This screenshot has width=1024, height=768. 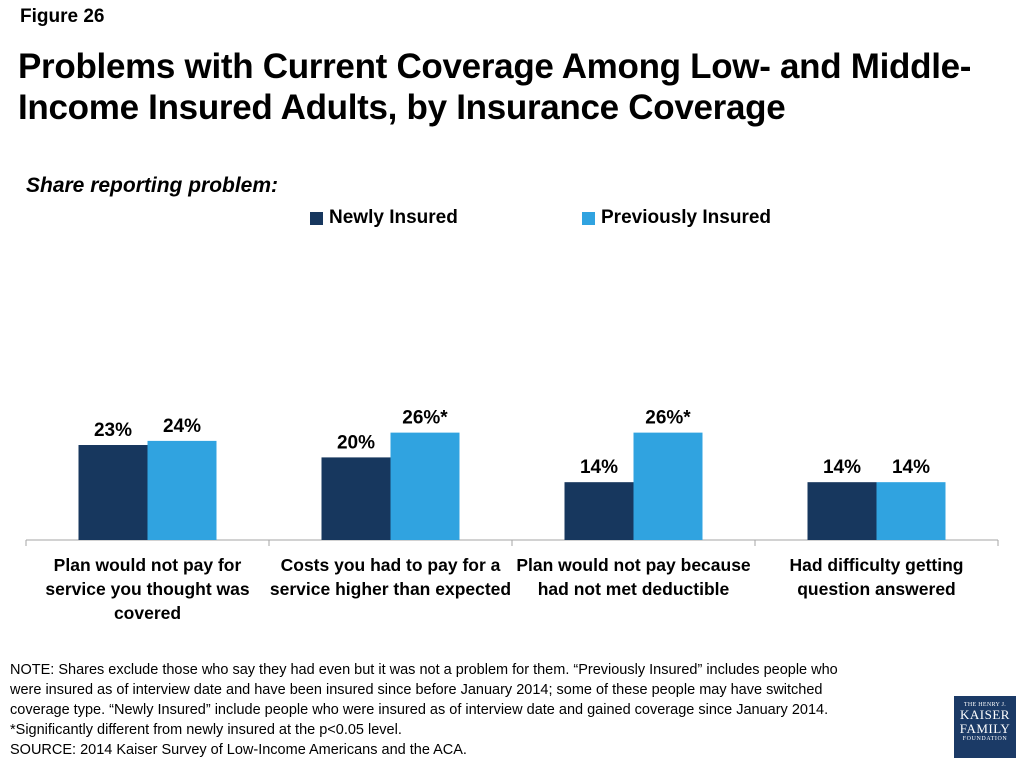 I want to click on category-label: covered, so click(x=147, y=613).